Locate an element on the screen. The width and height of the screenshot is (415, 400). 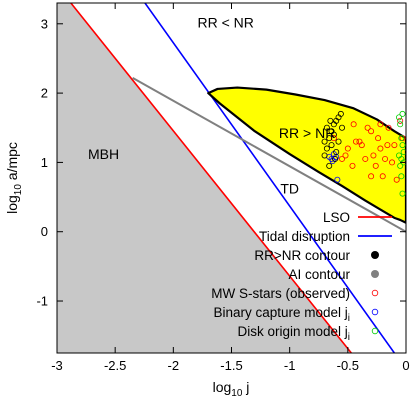
region-label: TD is located at coordinates (289, 189).